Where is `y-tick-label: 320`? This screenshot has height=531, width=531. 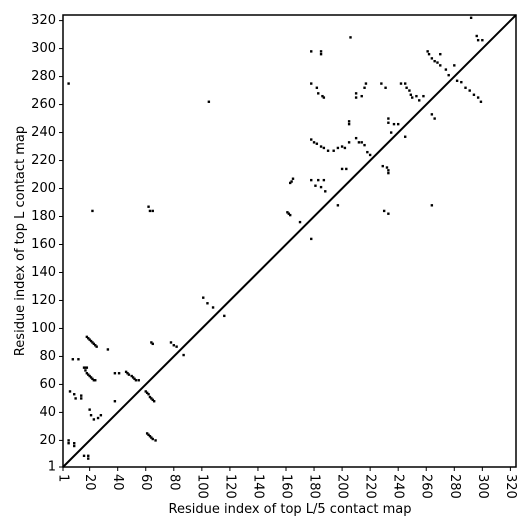 y-tick-label: 320 is located at coordinates (43, 20).